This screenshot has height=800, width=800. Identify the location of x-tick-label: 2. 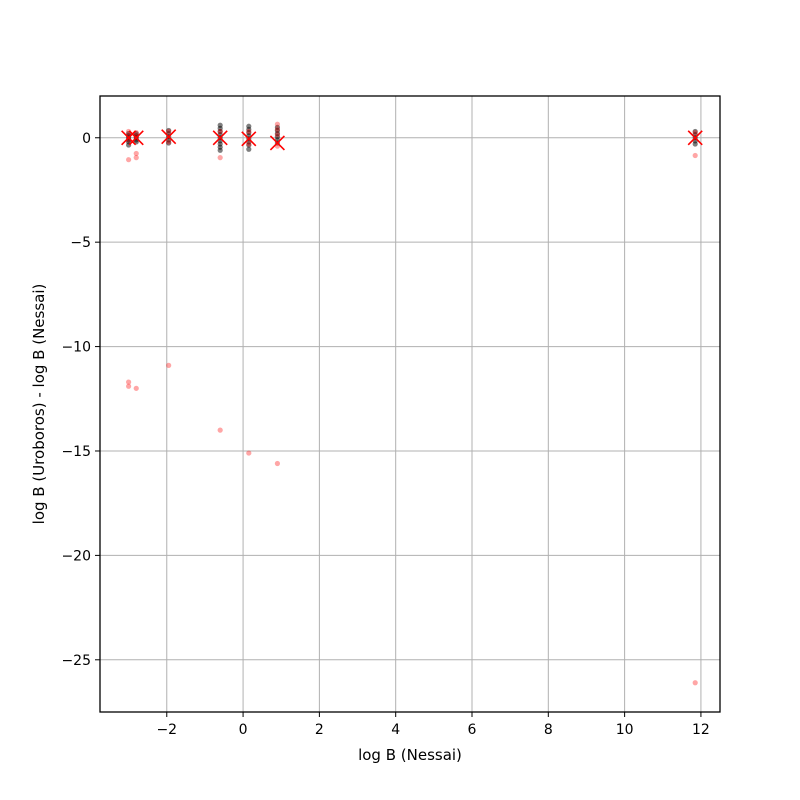
(319, 730).